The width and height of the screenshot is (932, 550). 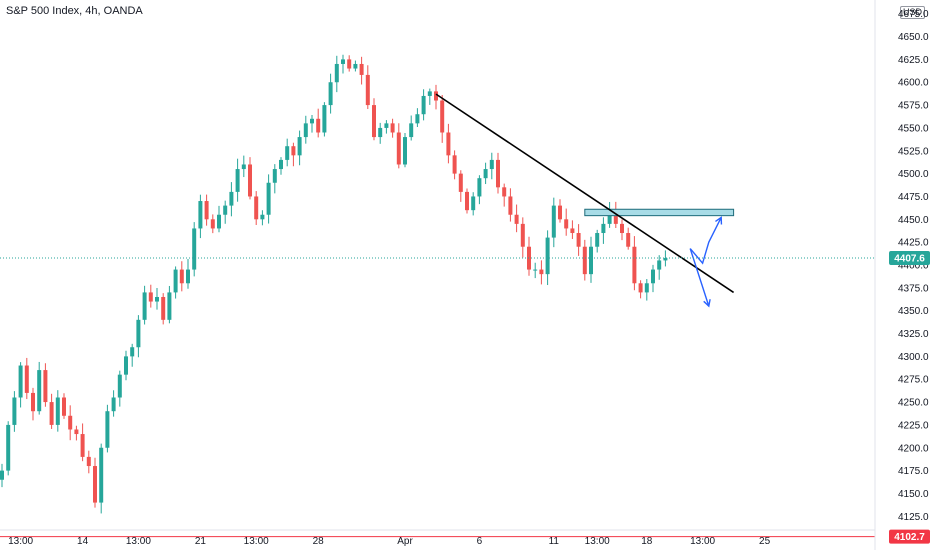 What do you see at coordinates (913, 60) in the screenshot?
I see `price-tick-label: 4625.0` at bounding box center [913, 60].